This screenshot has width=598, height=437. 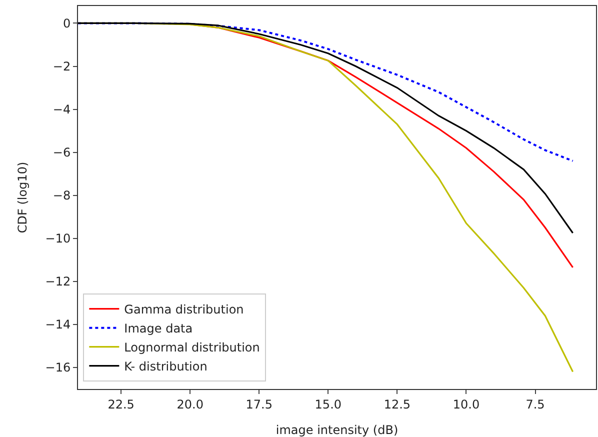 I want to click on y-tick-label: −16, so click(x=58, y=367).